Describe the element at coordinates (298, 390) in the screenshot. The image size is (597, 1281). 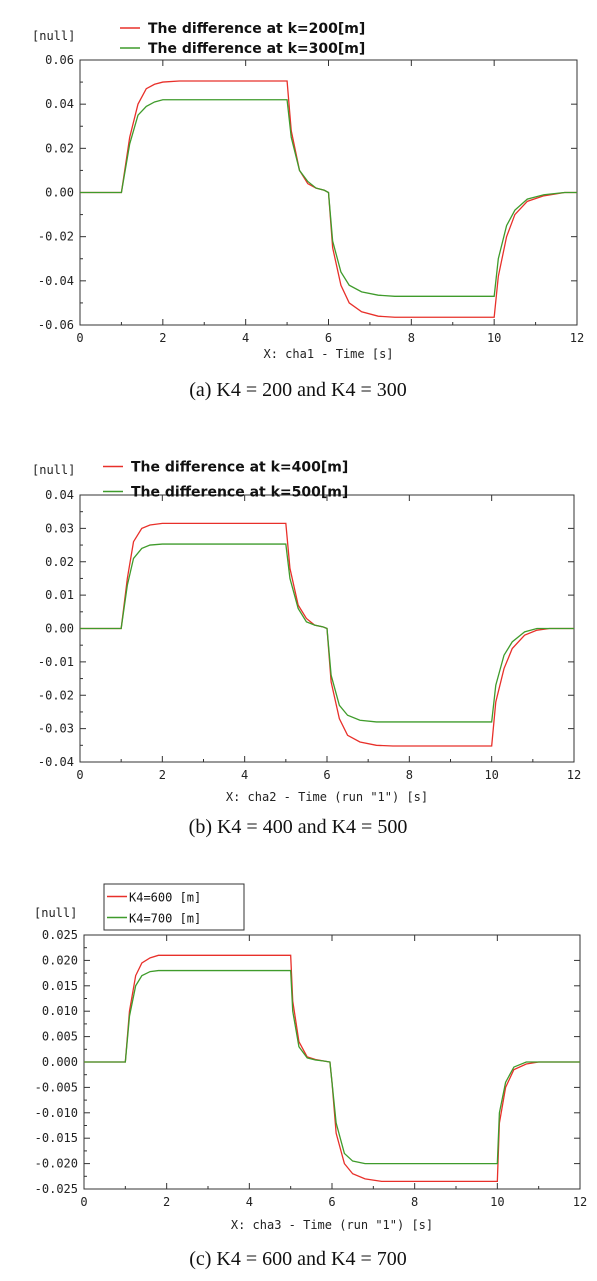
I see `chart-caption: (a) K4 = 200 and K4 = 300` at that location.